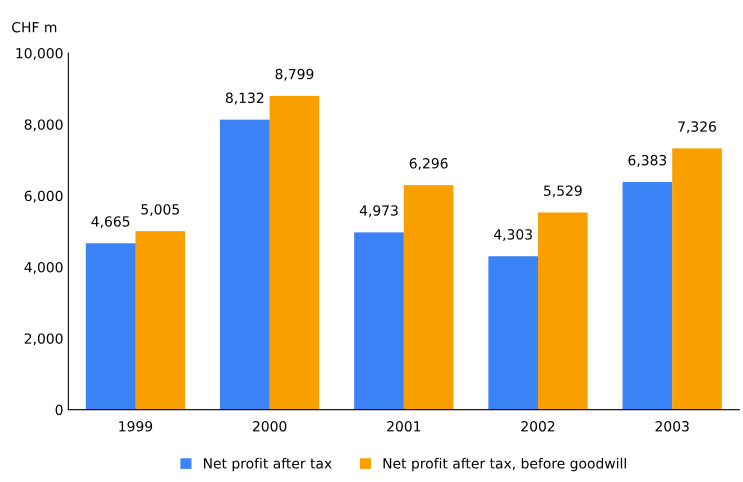 The image size is (743, 482). What do you see at coordinates (379, 211) in the screenshot?
I see `data-label: 4,973` at bounding box center [379, 211].